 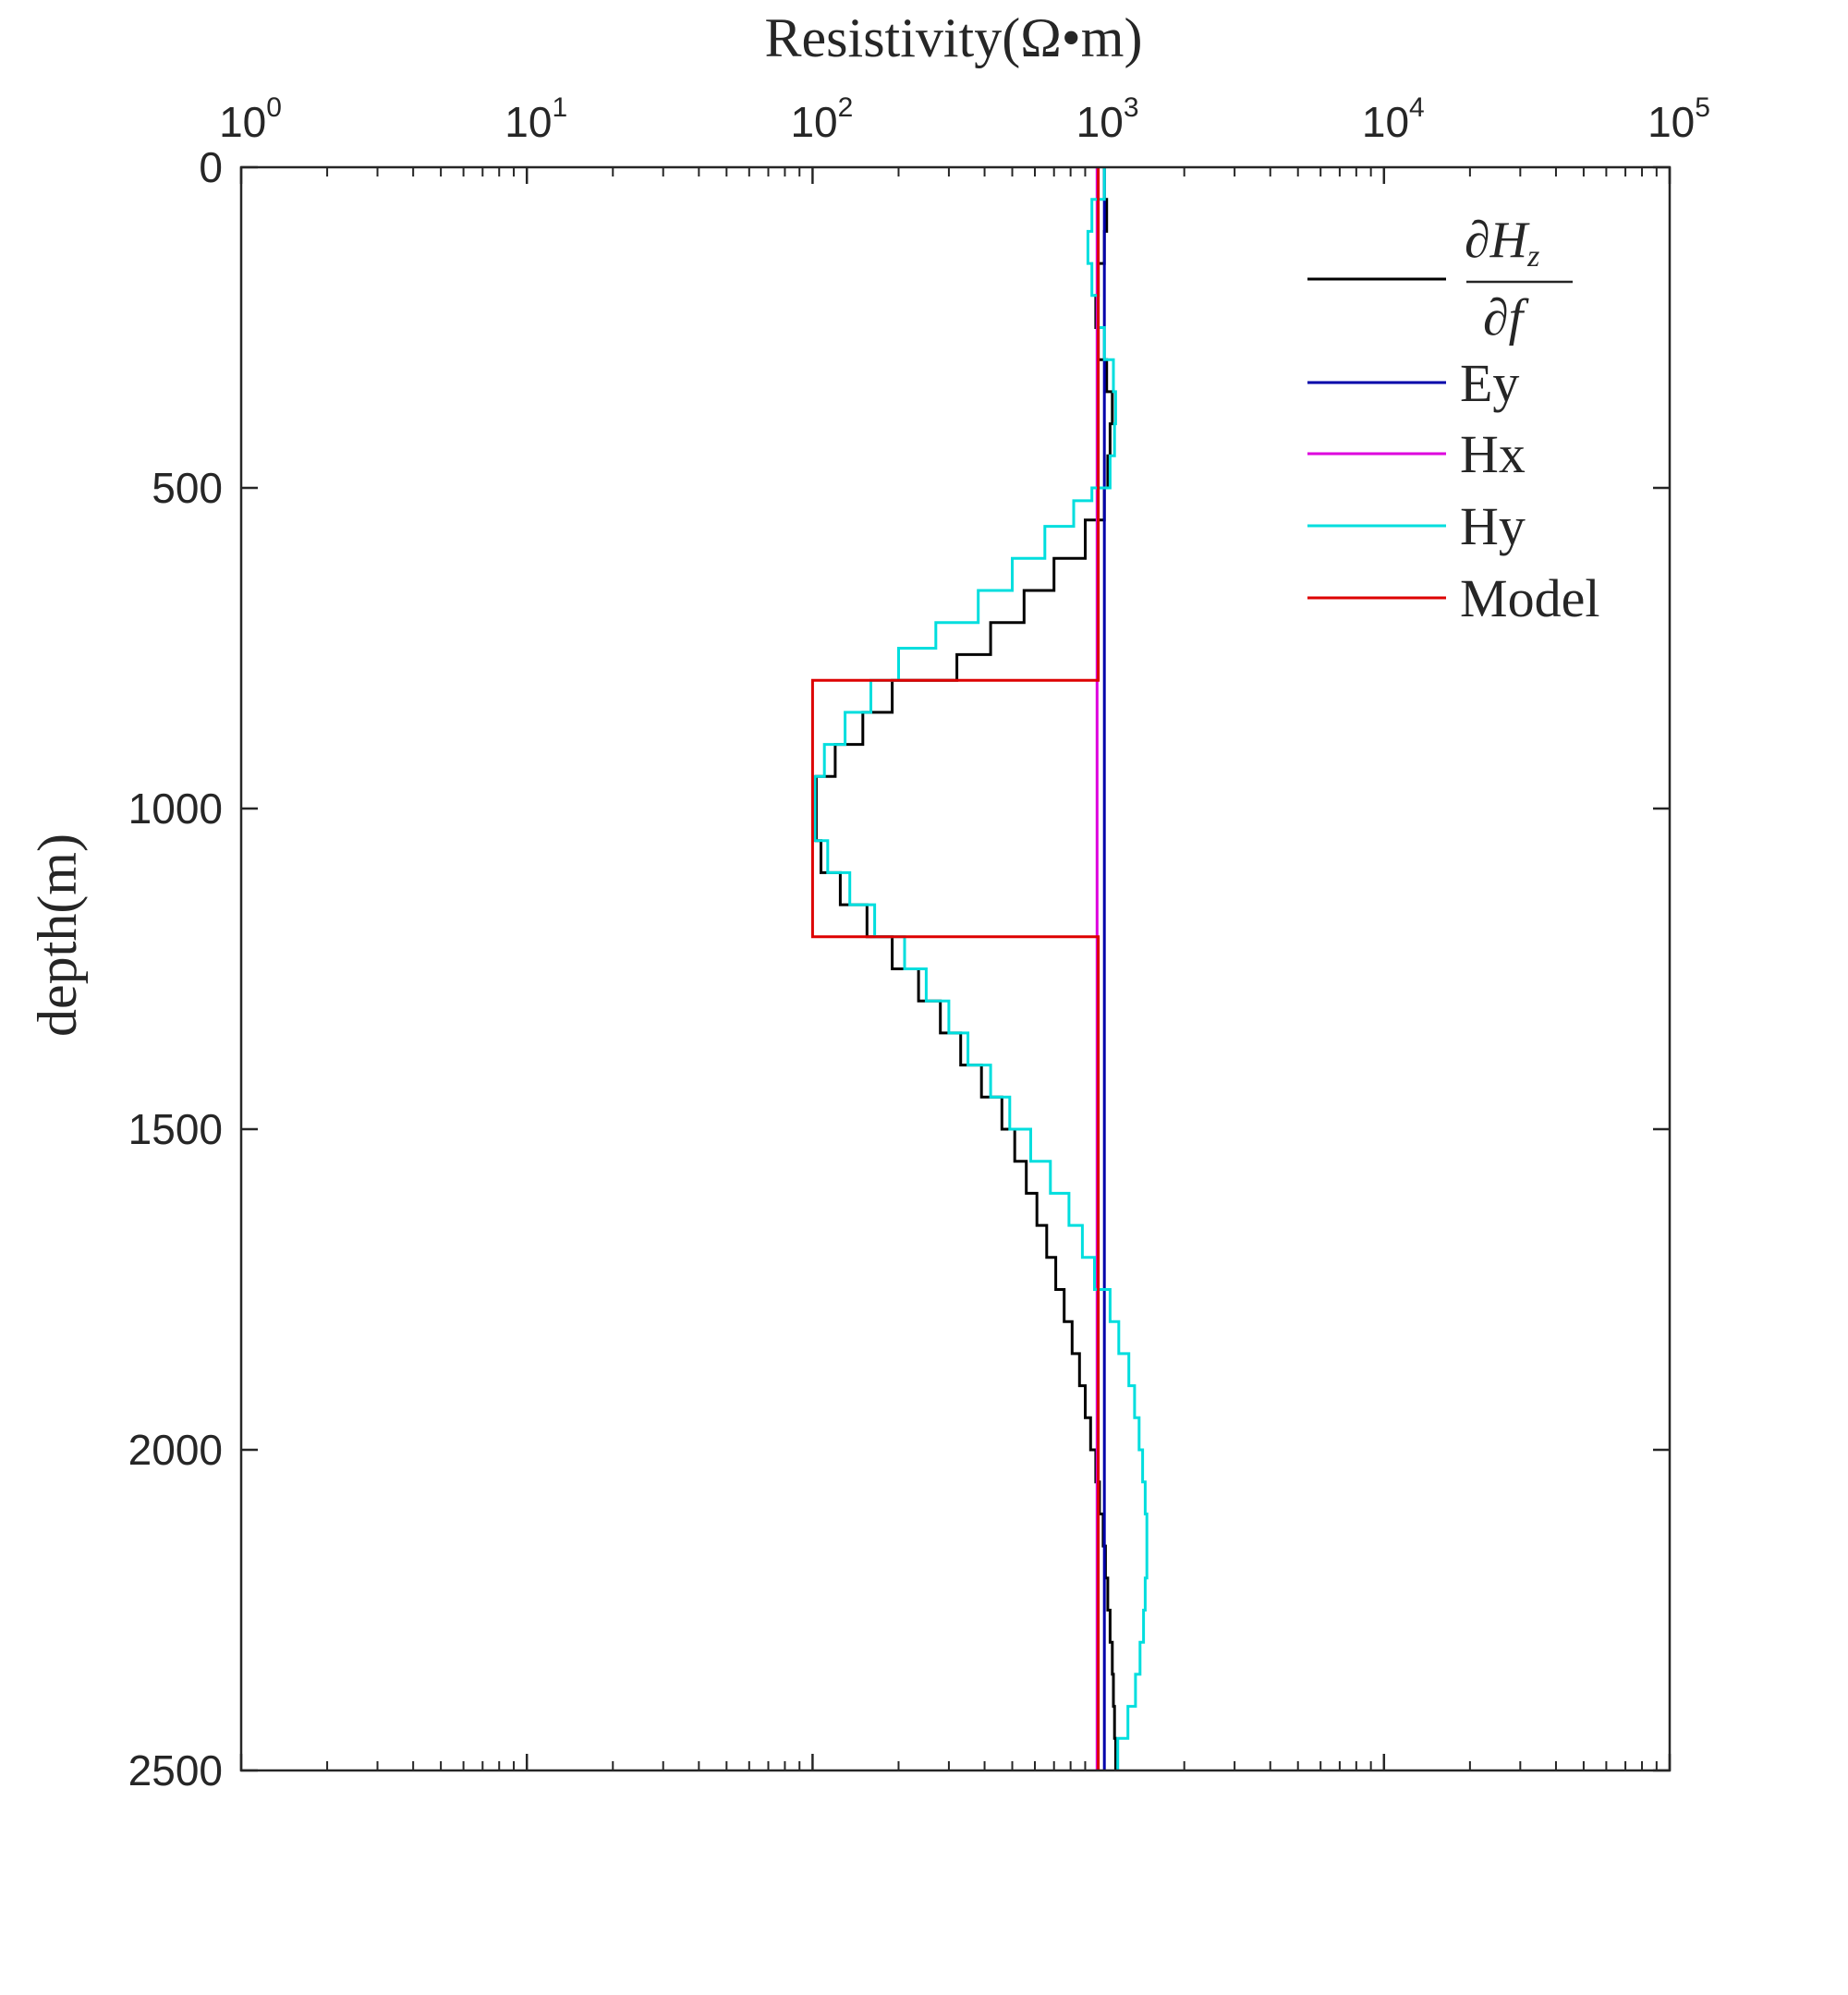 What do you see at coordinates (175, 1770) in the screenshot?
I see `y-tick-label: 2500` at bounding box center [175, 1770].